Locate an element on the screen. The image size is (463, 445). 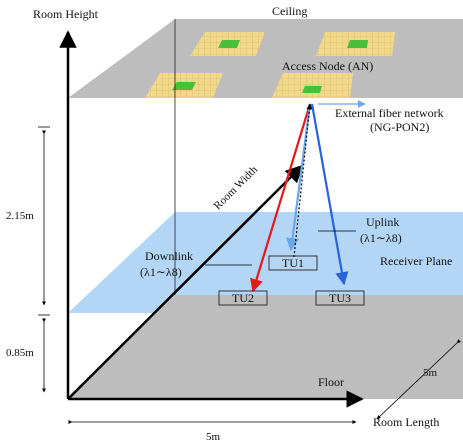
tu3-label: TU3 is located at coordinates (340, 298).